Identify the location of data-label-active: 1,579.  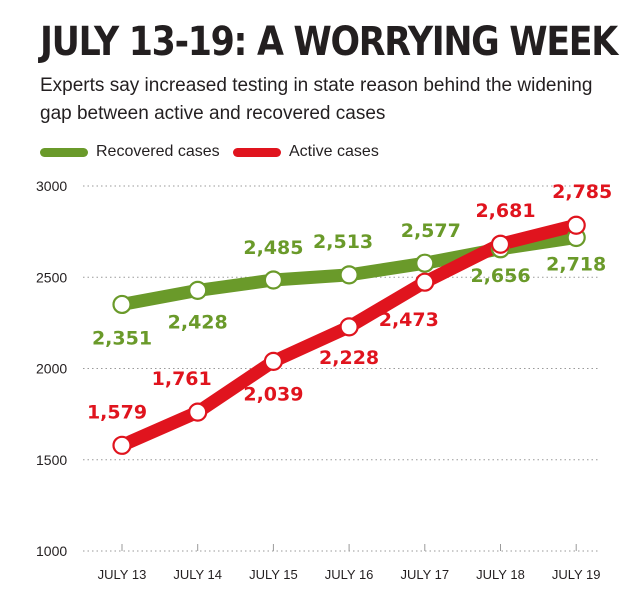
(117, 412).